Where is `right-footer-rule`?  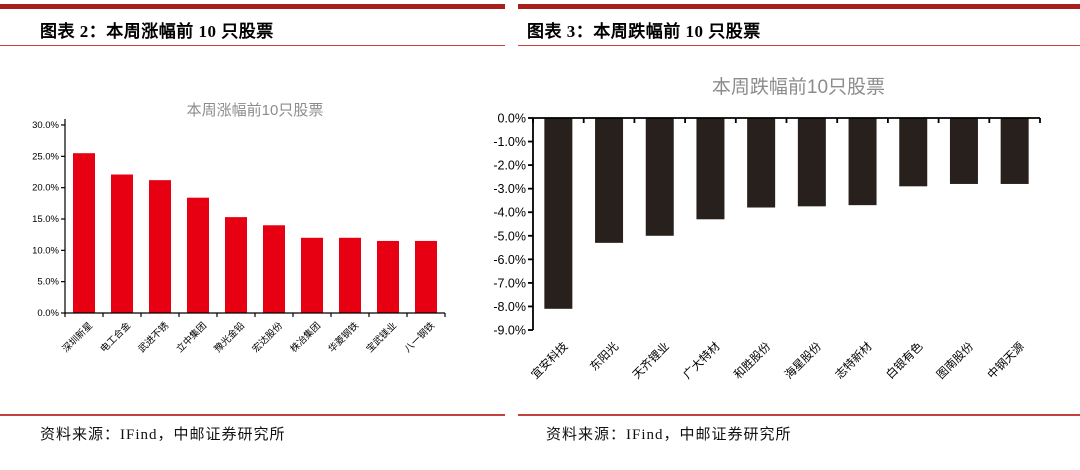
right-footer-rule is located at coordinates (799, 415).